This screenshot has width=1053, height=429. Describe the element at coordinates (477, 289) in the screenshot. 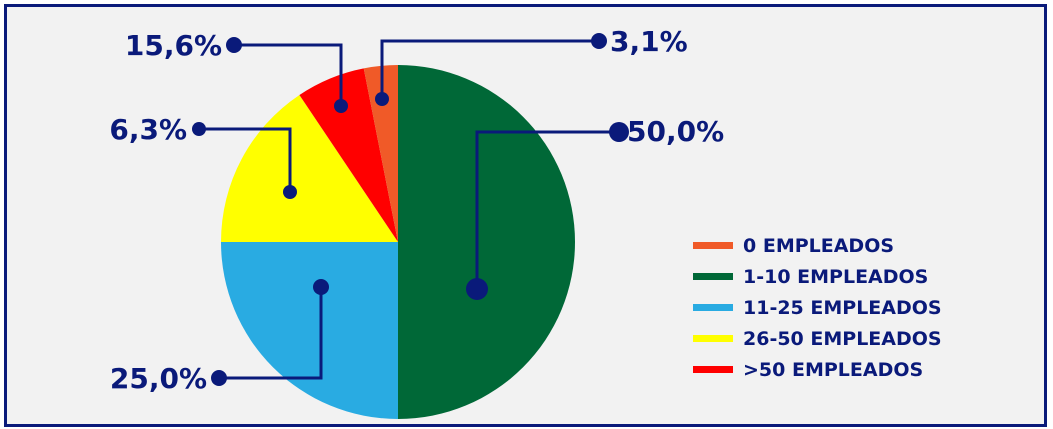

I see `leader-dot-inner-1-10-empleados` at that location.